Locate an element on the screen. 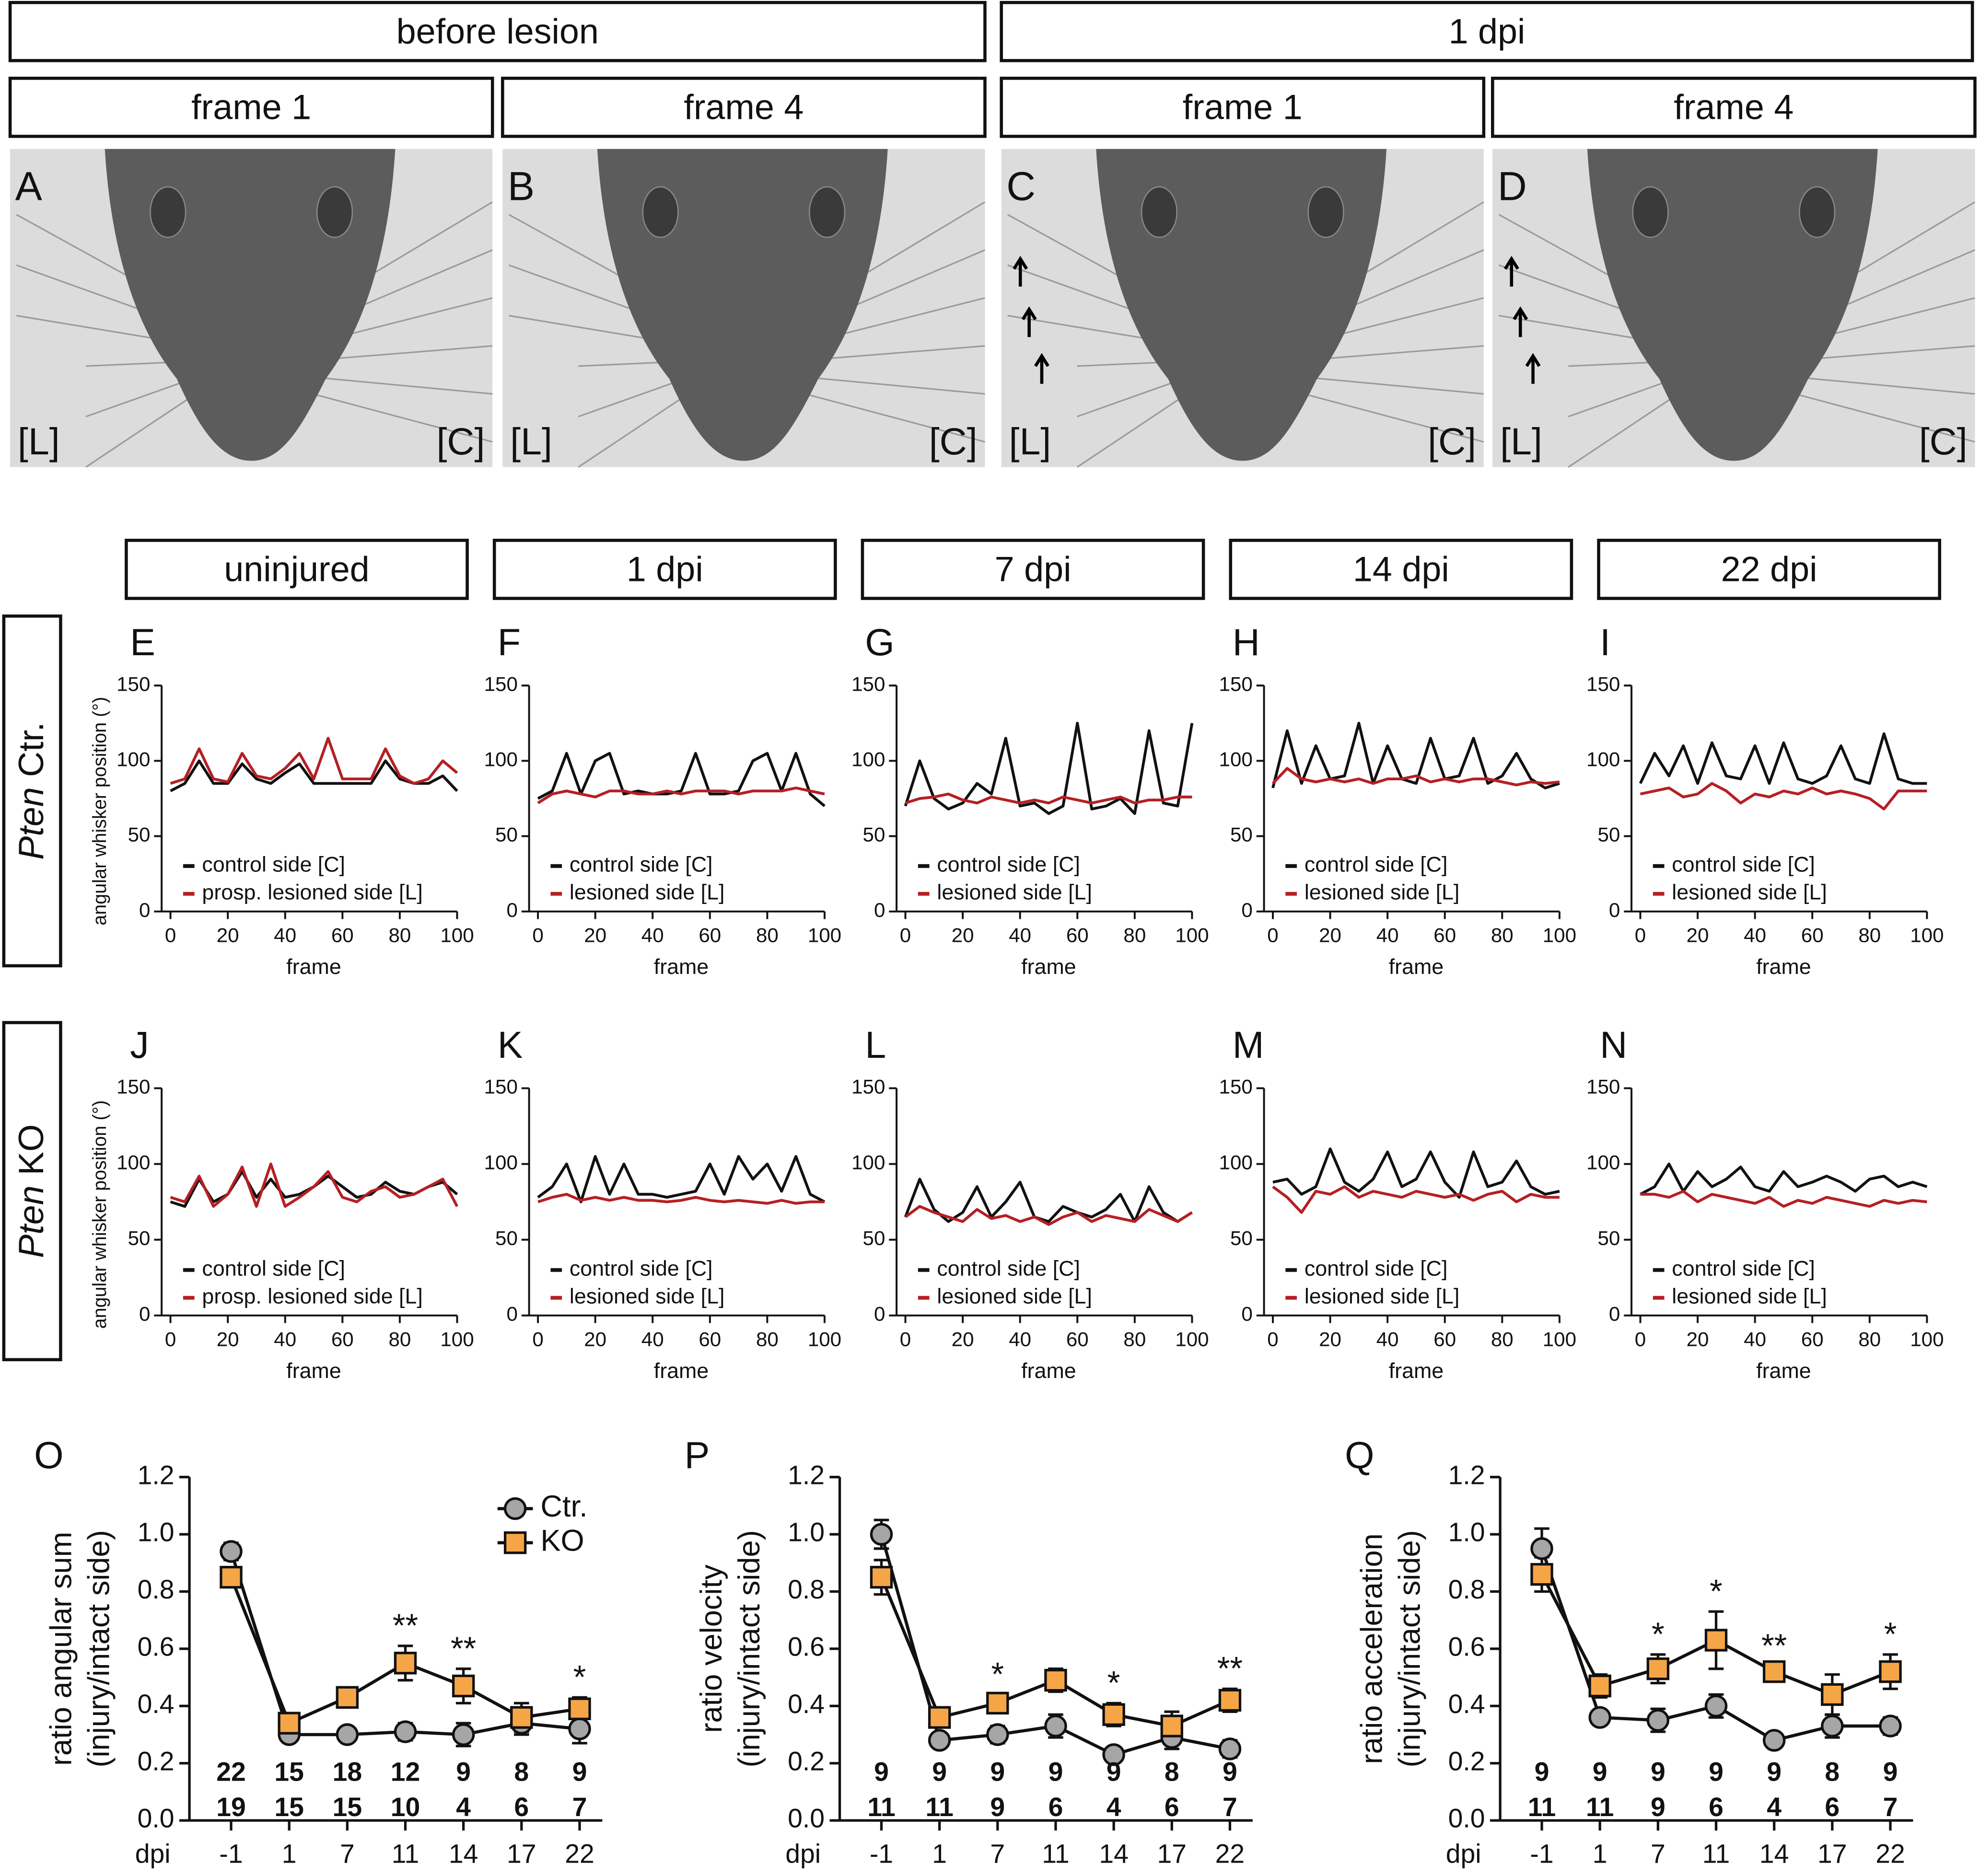 The width and height of the screenshot is (1980, 1876). y-tick-label: 0.2 is located at coordinates (156, 1761).